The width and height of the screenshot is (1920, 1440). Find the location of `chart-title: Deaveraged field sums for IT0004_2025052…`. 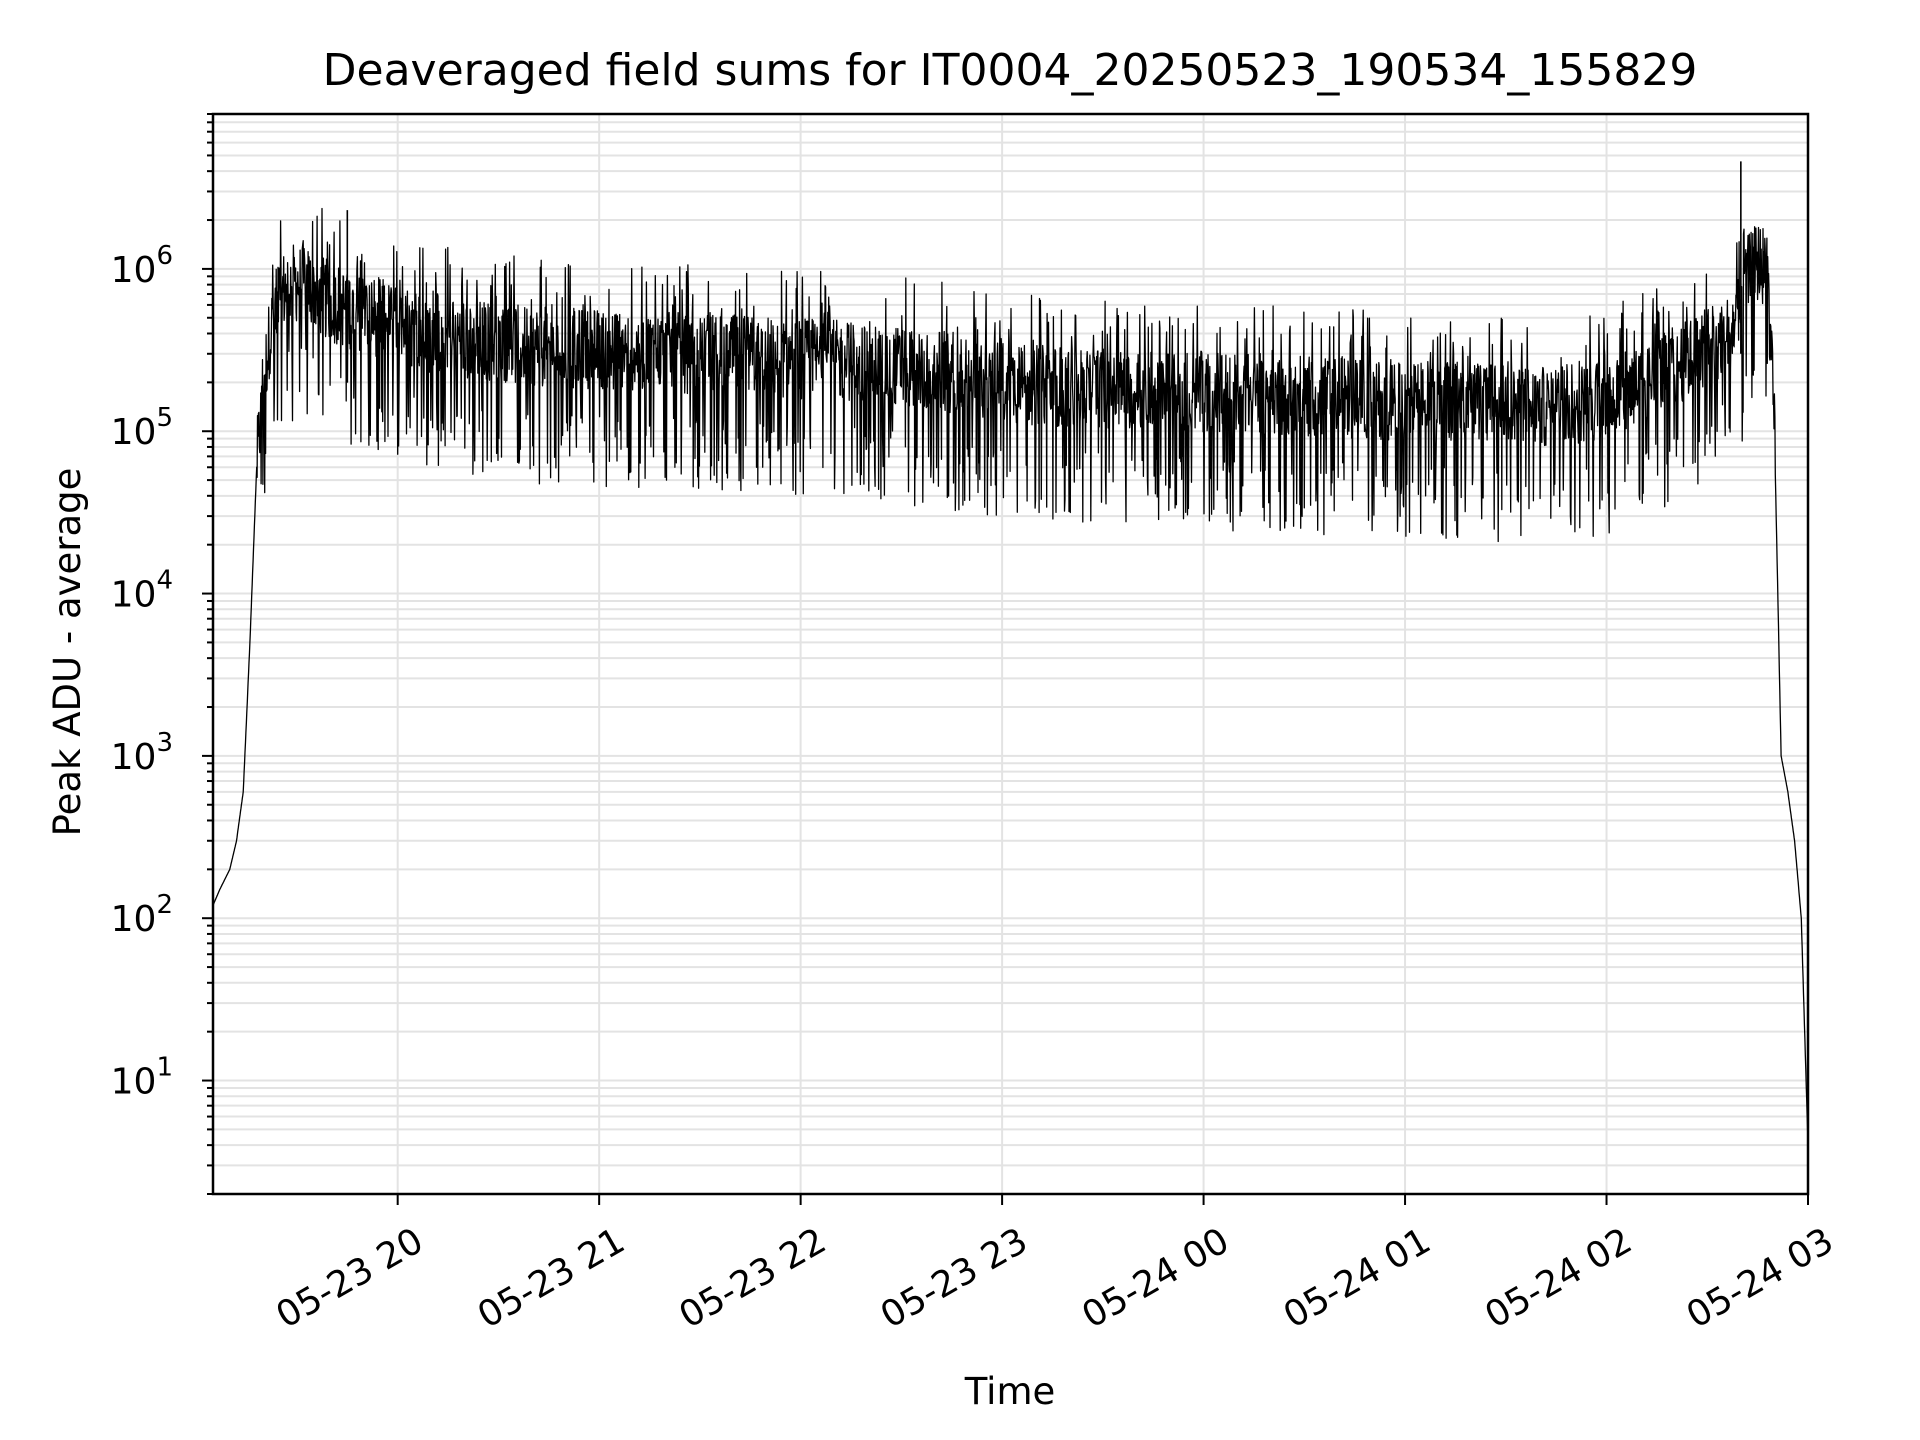

chart-title: Deaveraged field sums for IT0004_2025052… is located at coordinates (1010, 70).